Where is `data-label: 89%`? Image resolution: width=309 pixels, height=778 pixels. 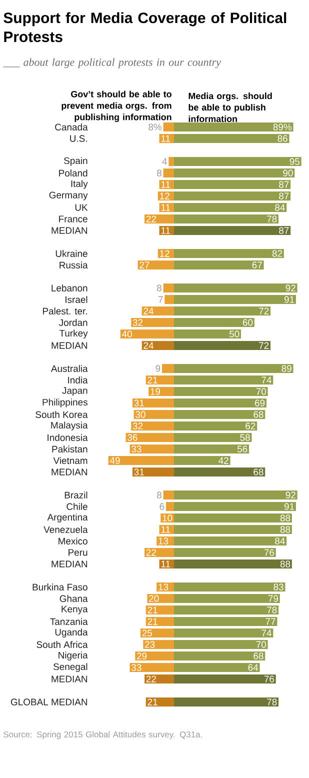 data-label: 89% is located at coordinates (282, 127).